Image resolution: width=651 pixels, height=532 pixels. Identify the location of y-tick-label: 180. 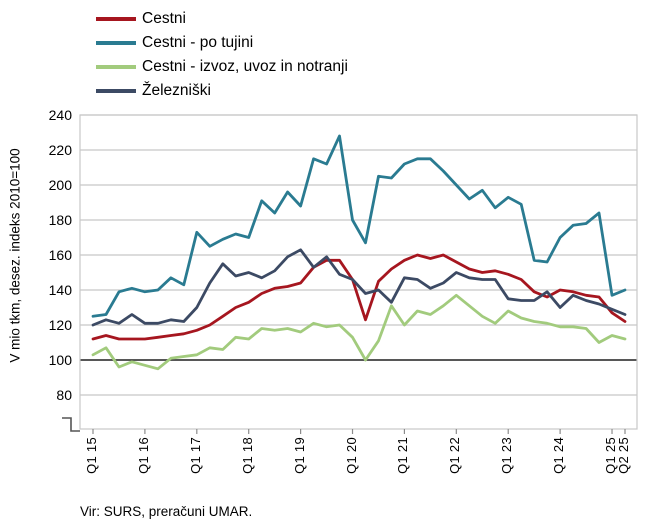
(60, 220).